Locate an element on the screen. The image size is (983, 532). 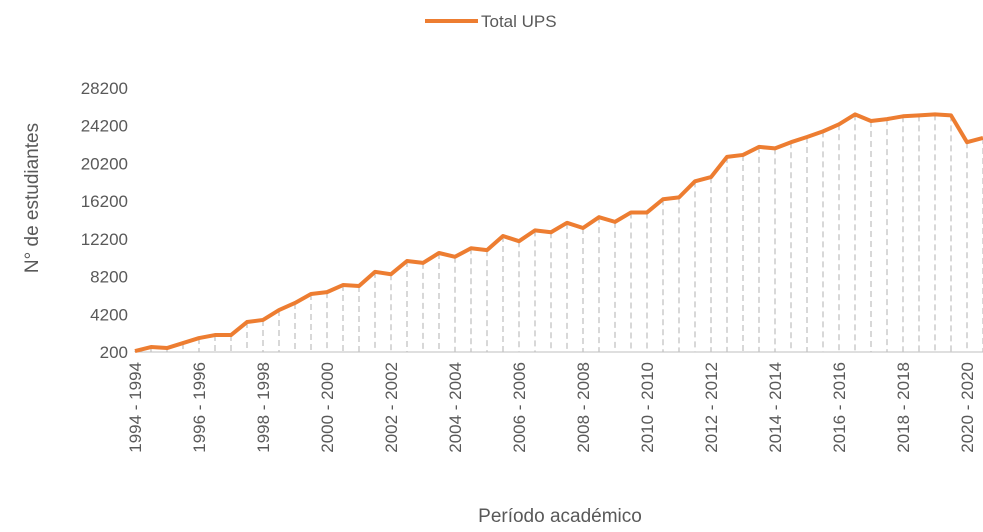
x-tick-label: 1994 - 1994 is located at coordinates (135, 407).